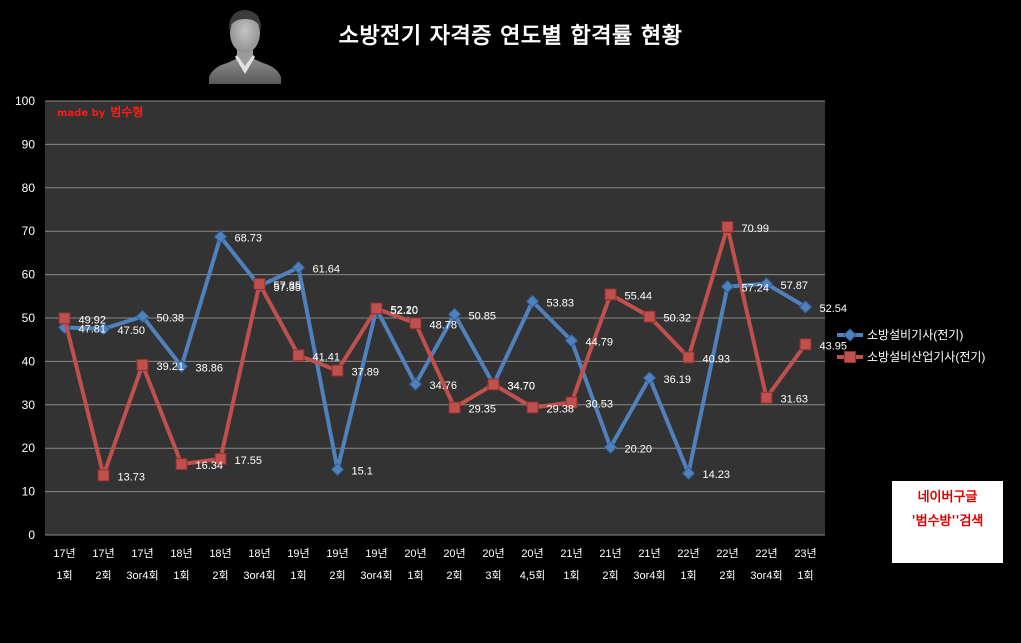  What do you see at coordinates (29, 231) in the screenshot?
I see `y-tick-label: 70` at bounding box center [29, 231].